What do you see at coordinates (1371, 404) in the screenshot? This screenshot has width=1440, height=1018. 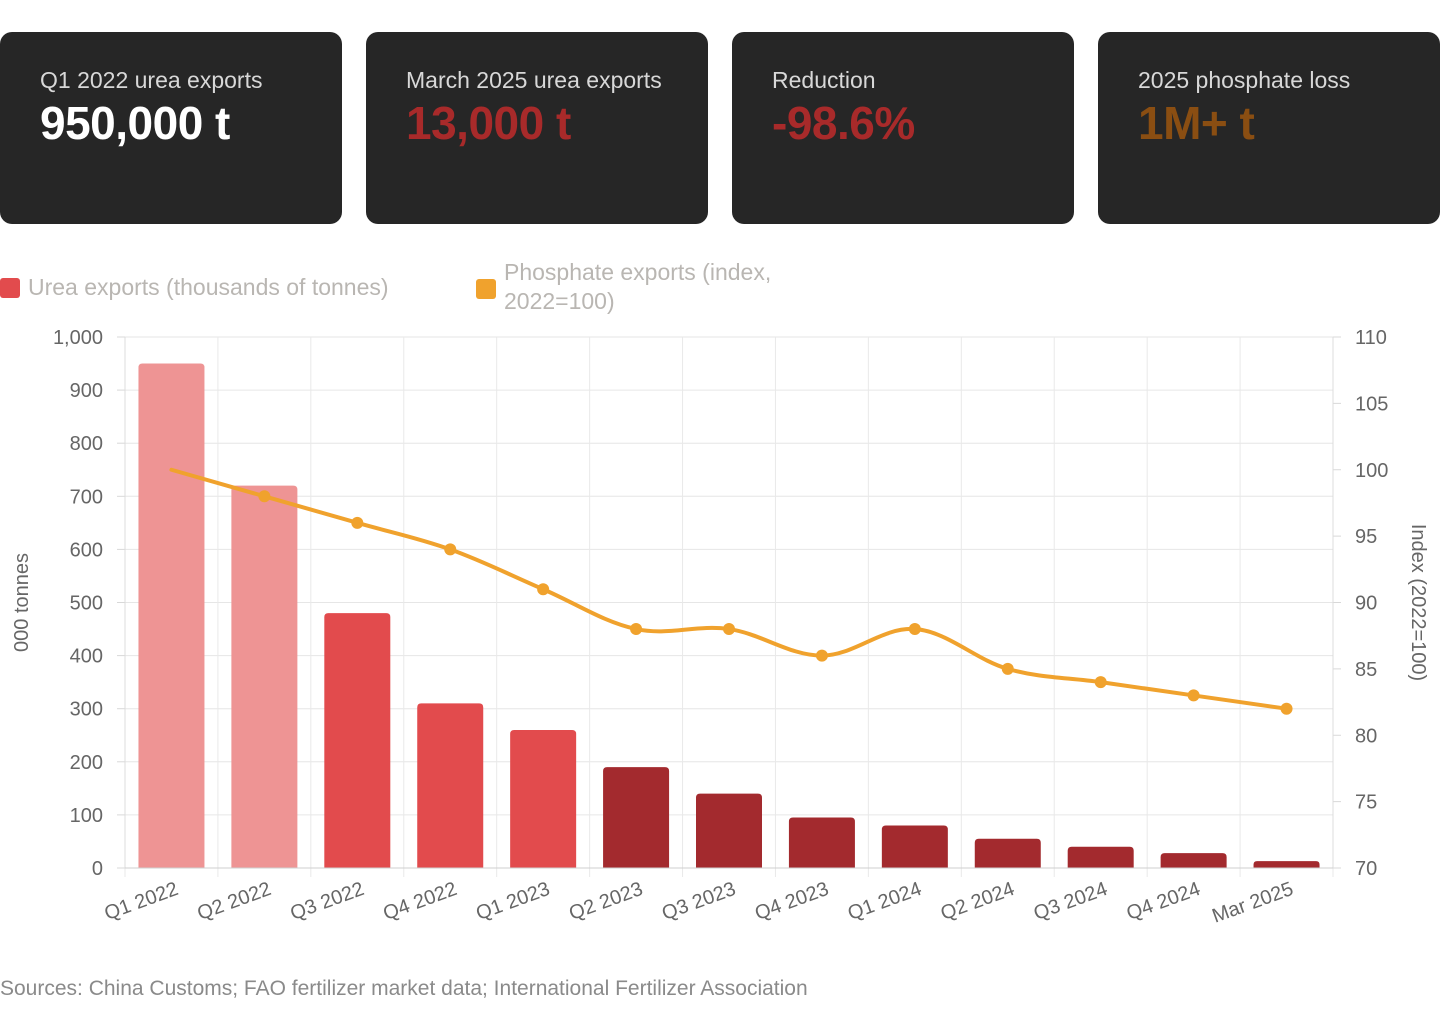 I see `y2-tick-label: 105` at bounding box center [1371, 404].